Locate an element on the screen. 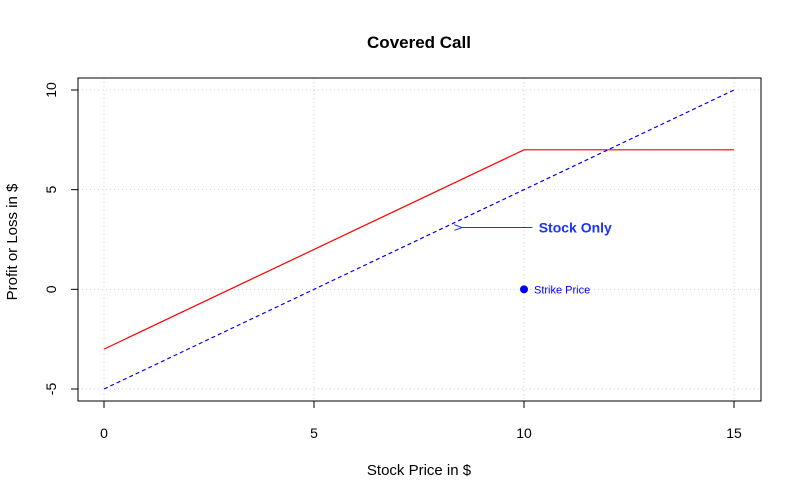 The image size is (800, 500). y-tick-label: 10 is located at coordinates (51, 90).